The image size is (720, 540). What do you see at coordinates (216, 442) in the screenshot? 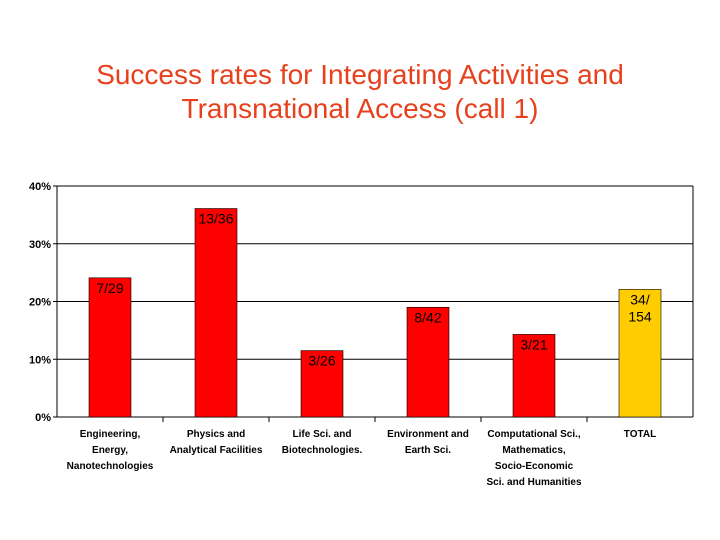
I see `category-label: Physics and Analytical Facilities` at bounding box center [216, 442].